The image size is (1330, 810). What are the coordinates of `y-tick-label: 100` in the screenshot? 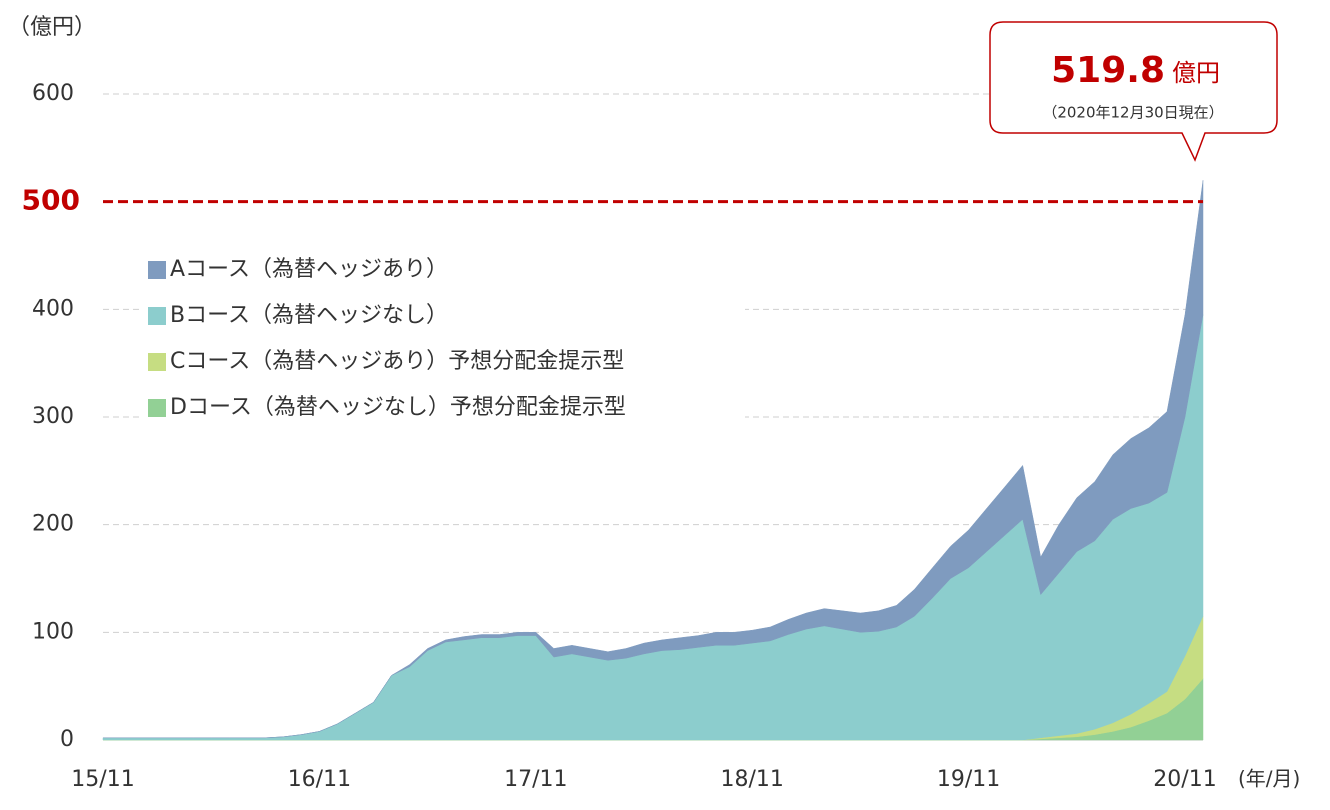 It's located at (53, 631).